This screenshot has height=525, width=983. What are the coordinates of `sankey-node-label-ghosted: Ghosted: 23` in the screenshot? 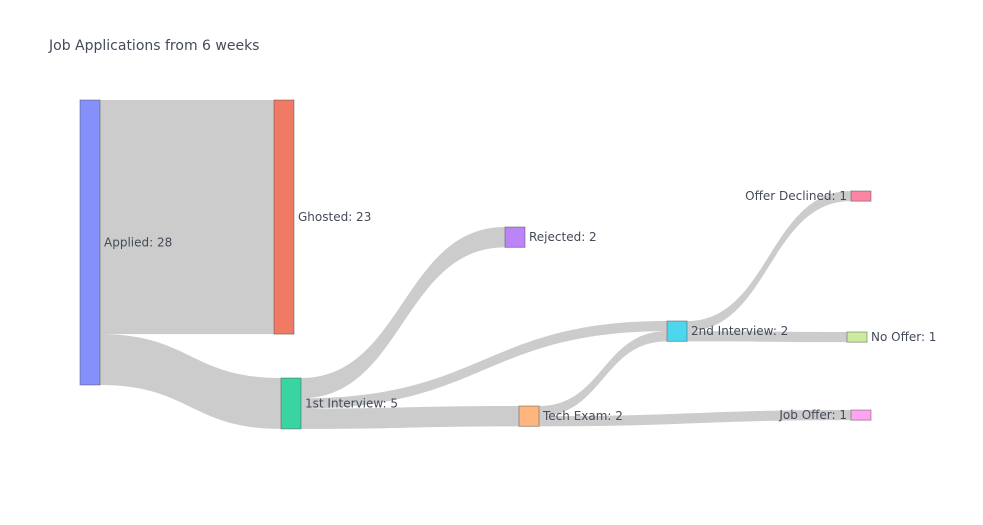 It's located at (334, 217).